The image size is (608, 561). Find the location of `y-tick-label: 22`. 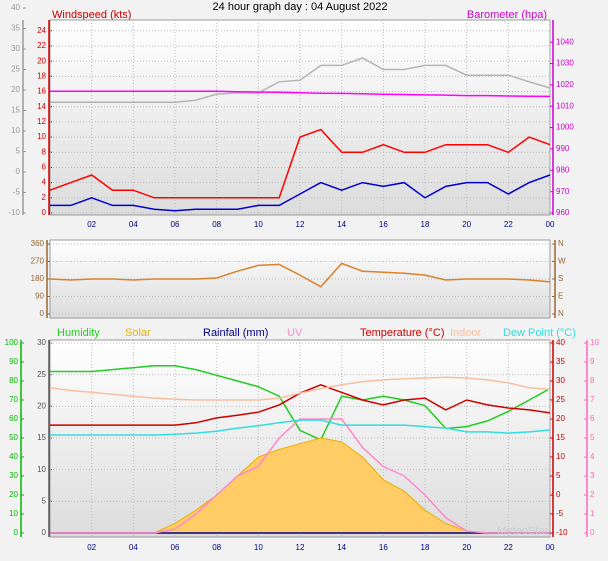

y-tick-label: 22 is located at coordinates (41, 45).